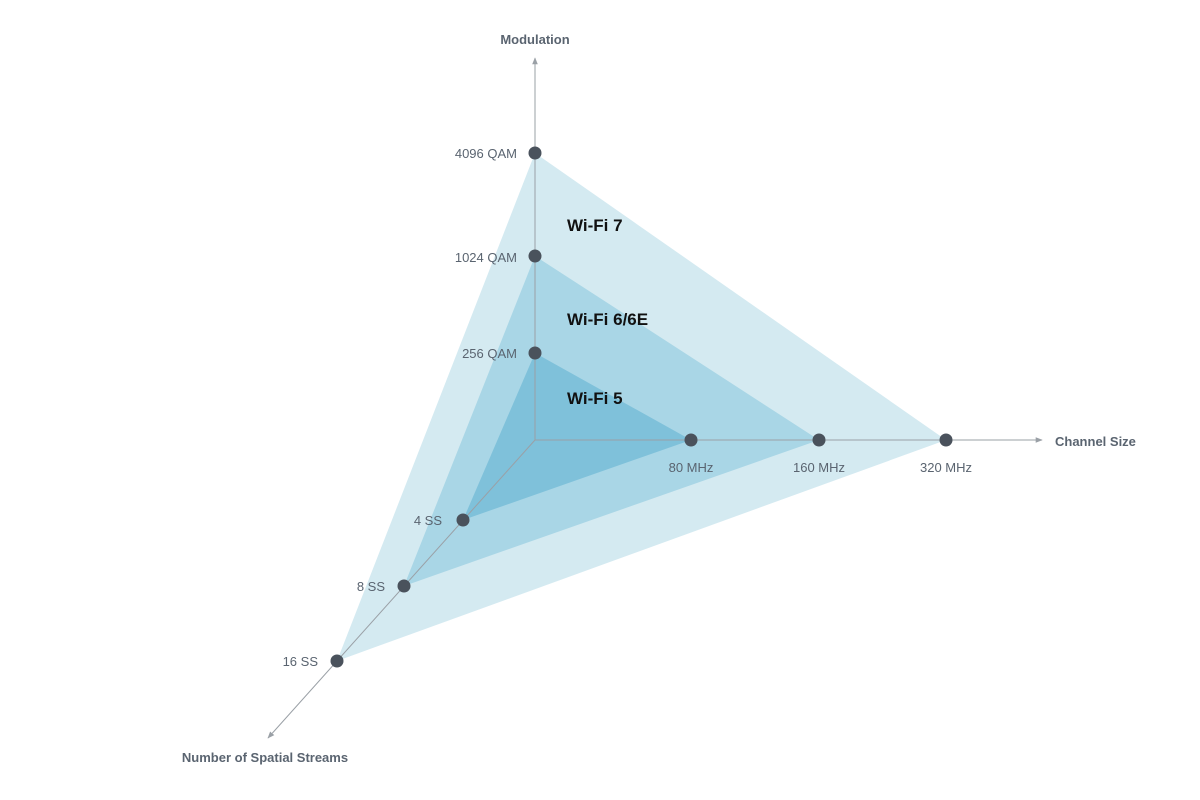 The height and width of the screenshot is (800, 1200). I want to click on point-160-mhz, so click(819, 440).